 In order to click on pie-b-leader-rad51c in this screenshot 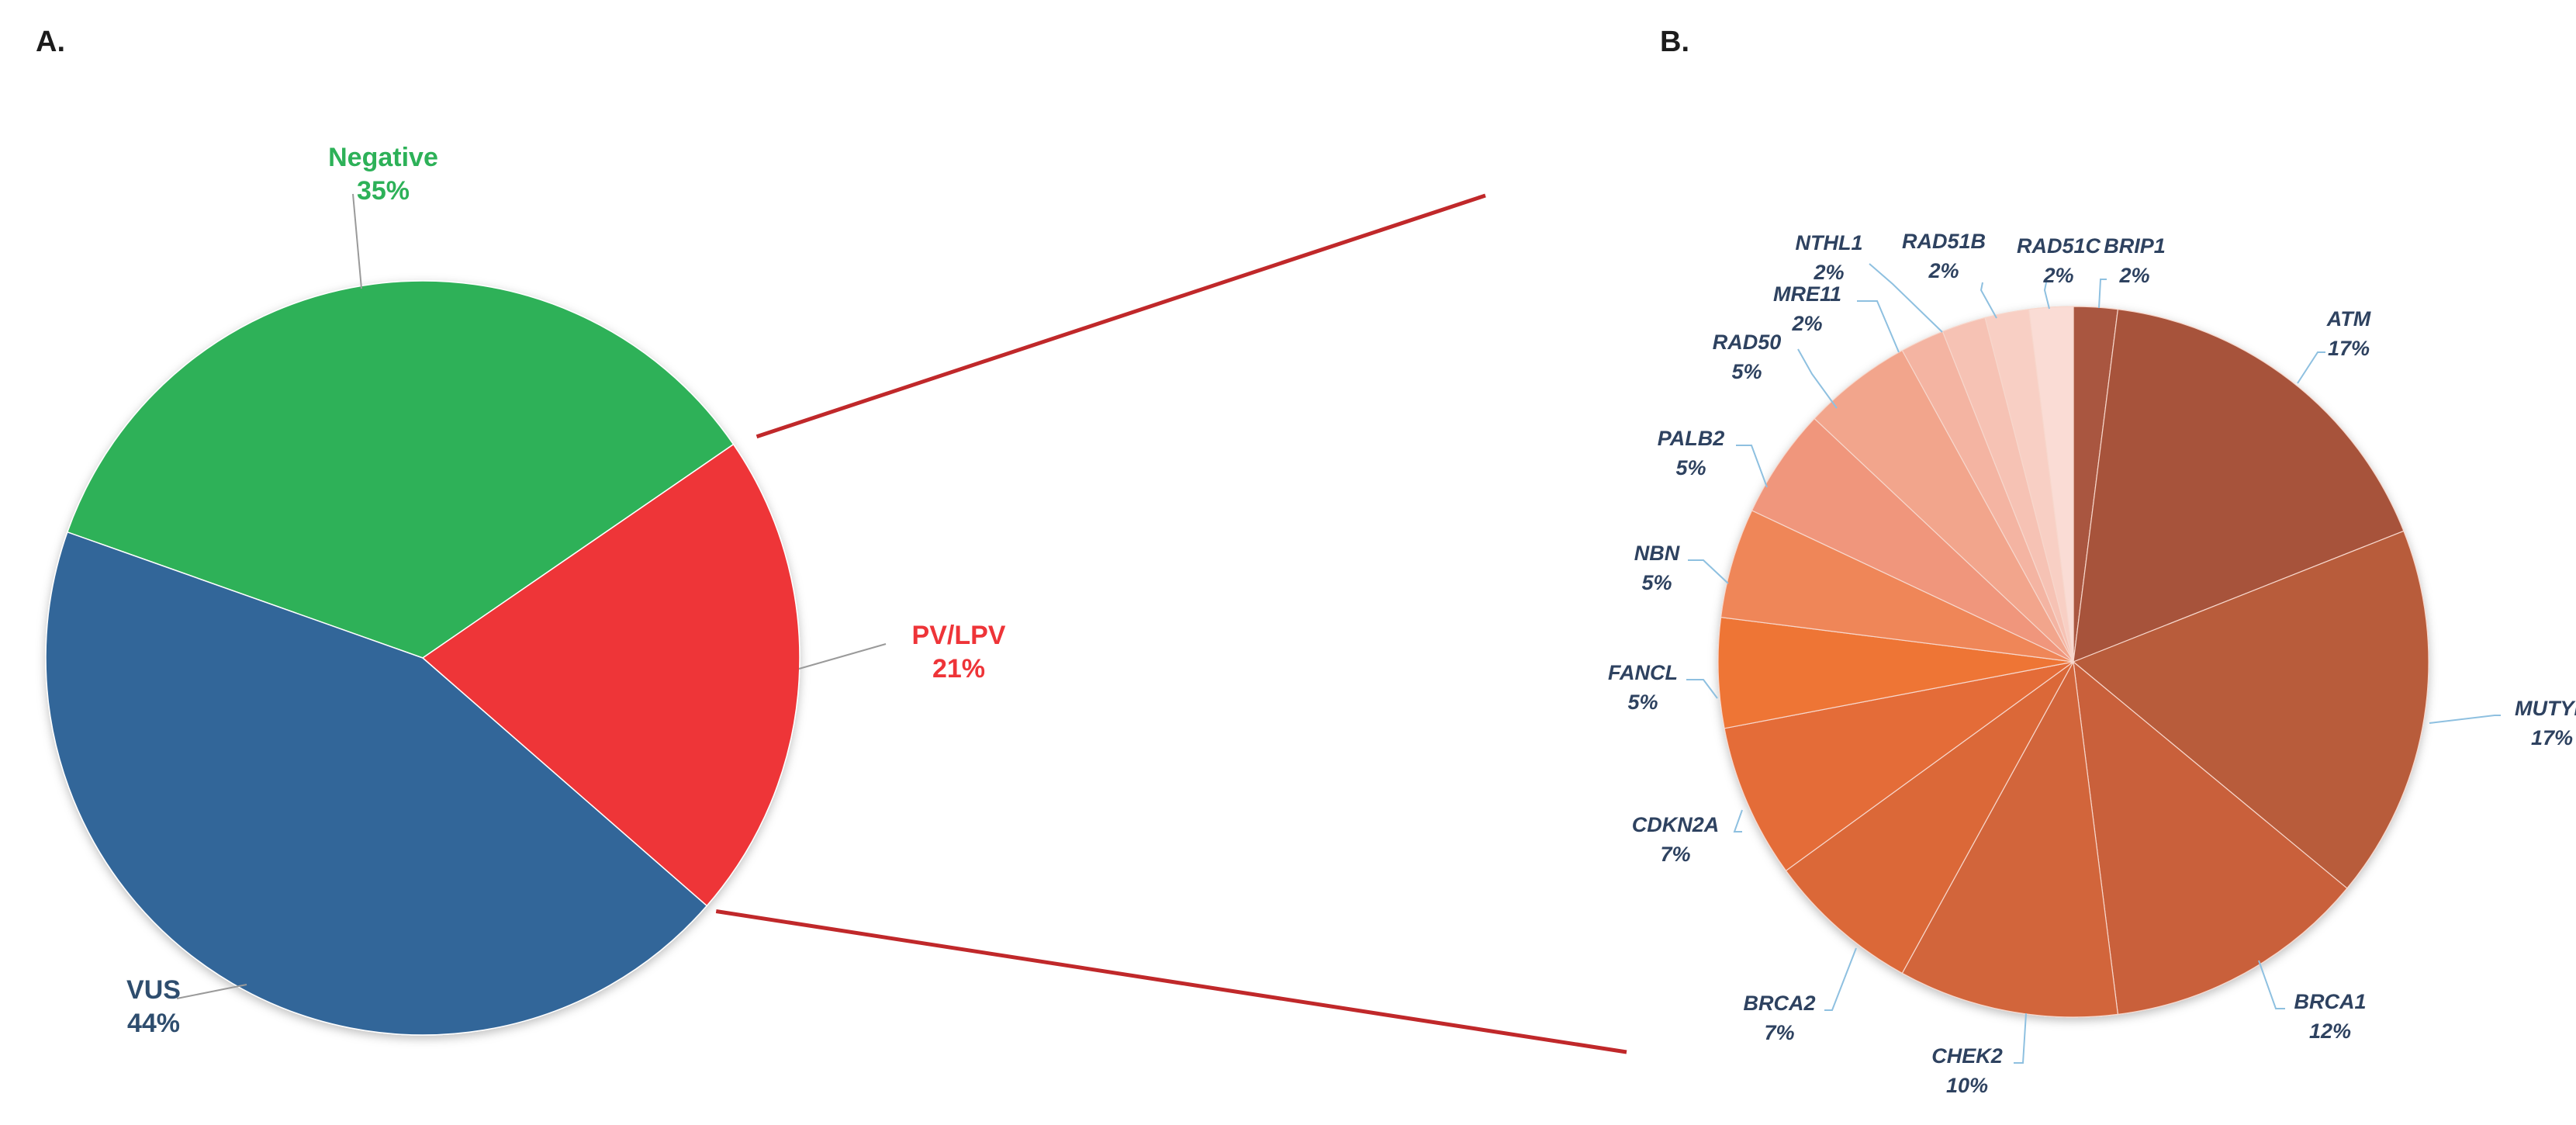, I will do `click(2046, 296)`.